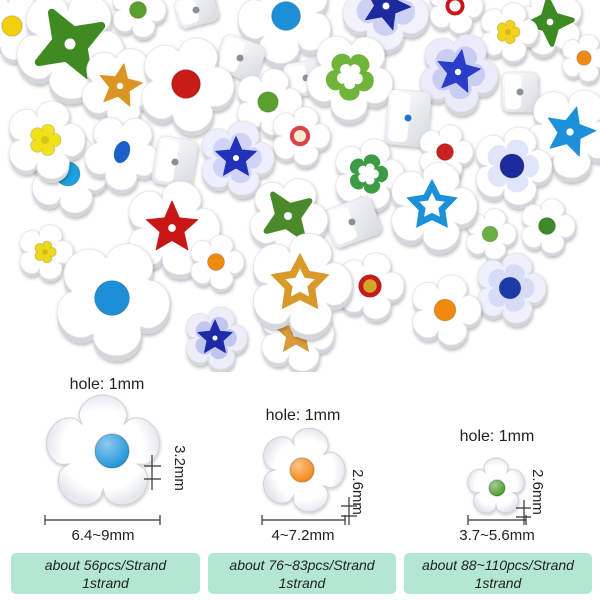 The image size is (600, 600). What do you see at coordinates (303, 415) in the screenshot?
I see `hole-label-medium: hole: 1mm` at bounding box center [303, 415].